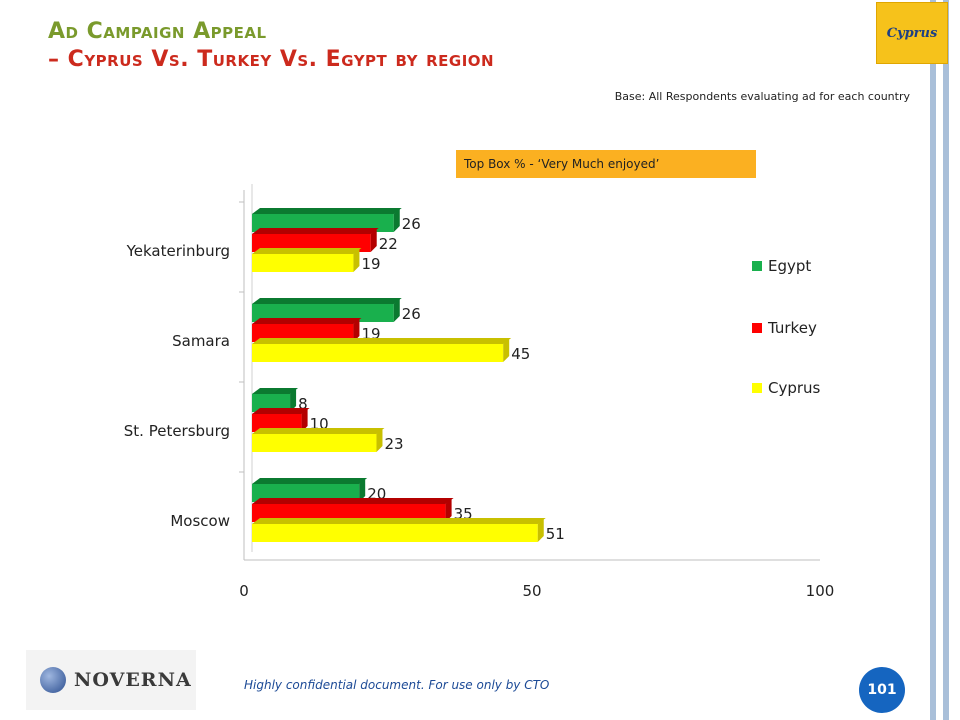  Describe the element at coordinates (445, 59) in the screenshot. I see `title-suffix: by region` at that location.